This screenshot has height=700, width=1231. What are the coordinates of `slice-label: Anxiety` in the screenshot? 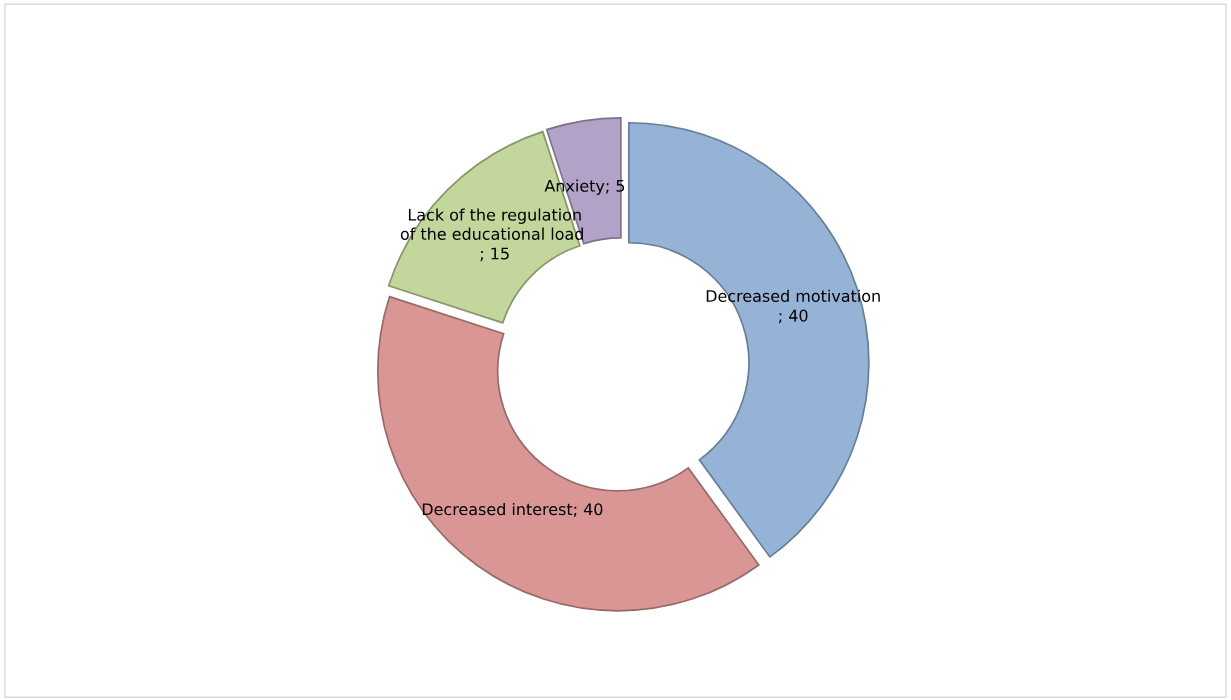 It's located at (574, 187).